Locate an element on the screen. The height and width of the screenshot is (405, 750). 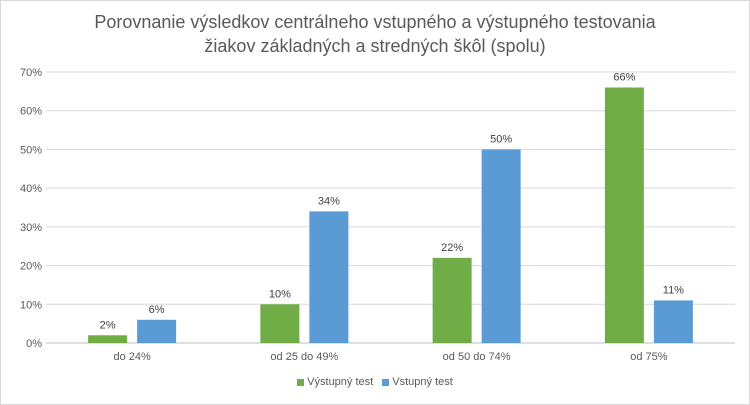
data-label: 50% is located at coordinates (501, 139).